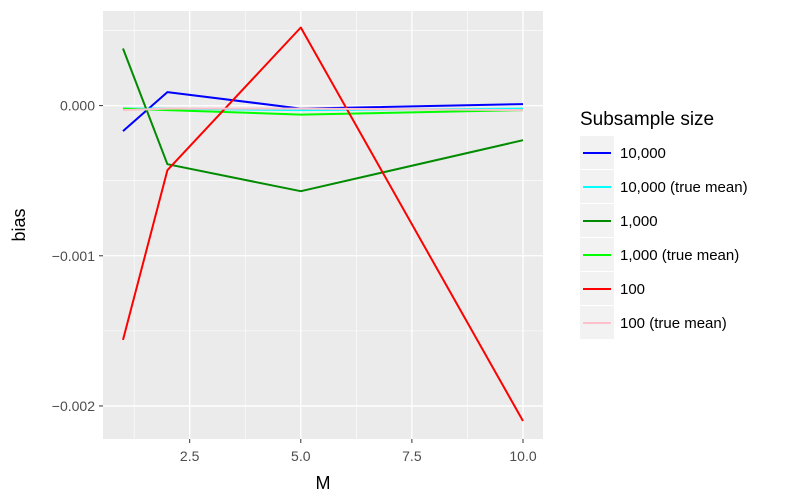  I want to click on legend-label: 1,000 (true mean), so click(679, 255).